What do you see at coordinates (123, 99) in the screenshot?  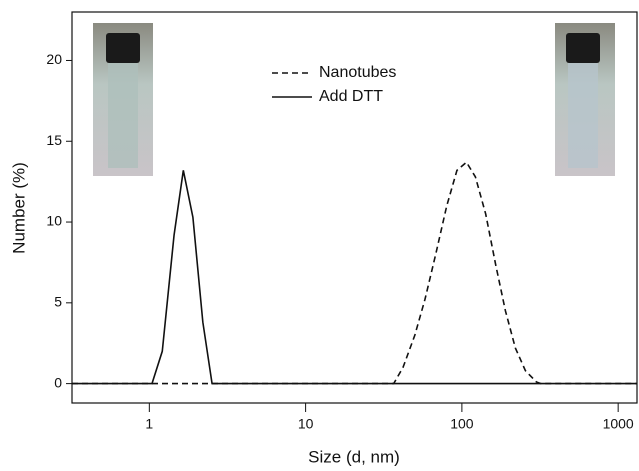 I see `photo-left` at bounding box center [123, 99].